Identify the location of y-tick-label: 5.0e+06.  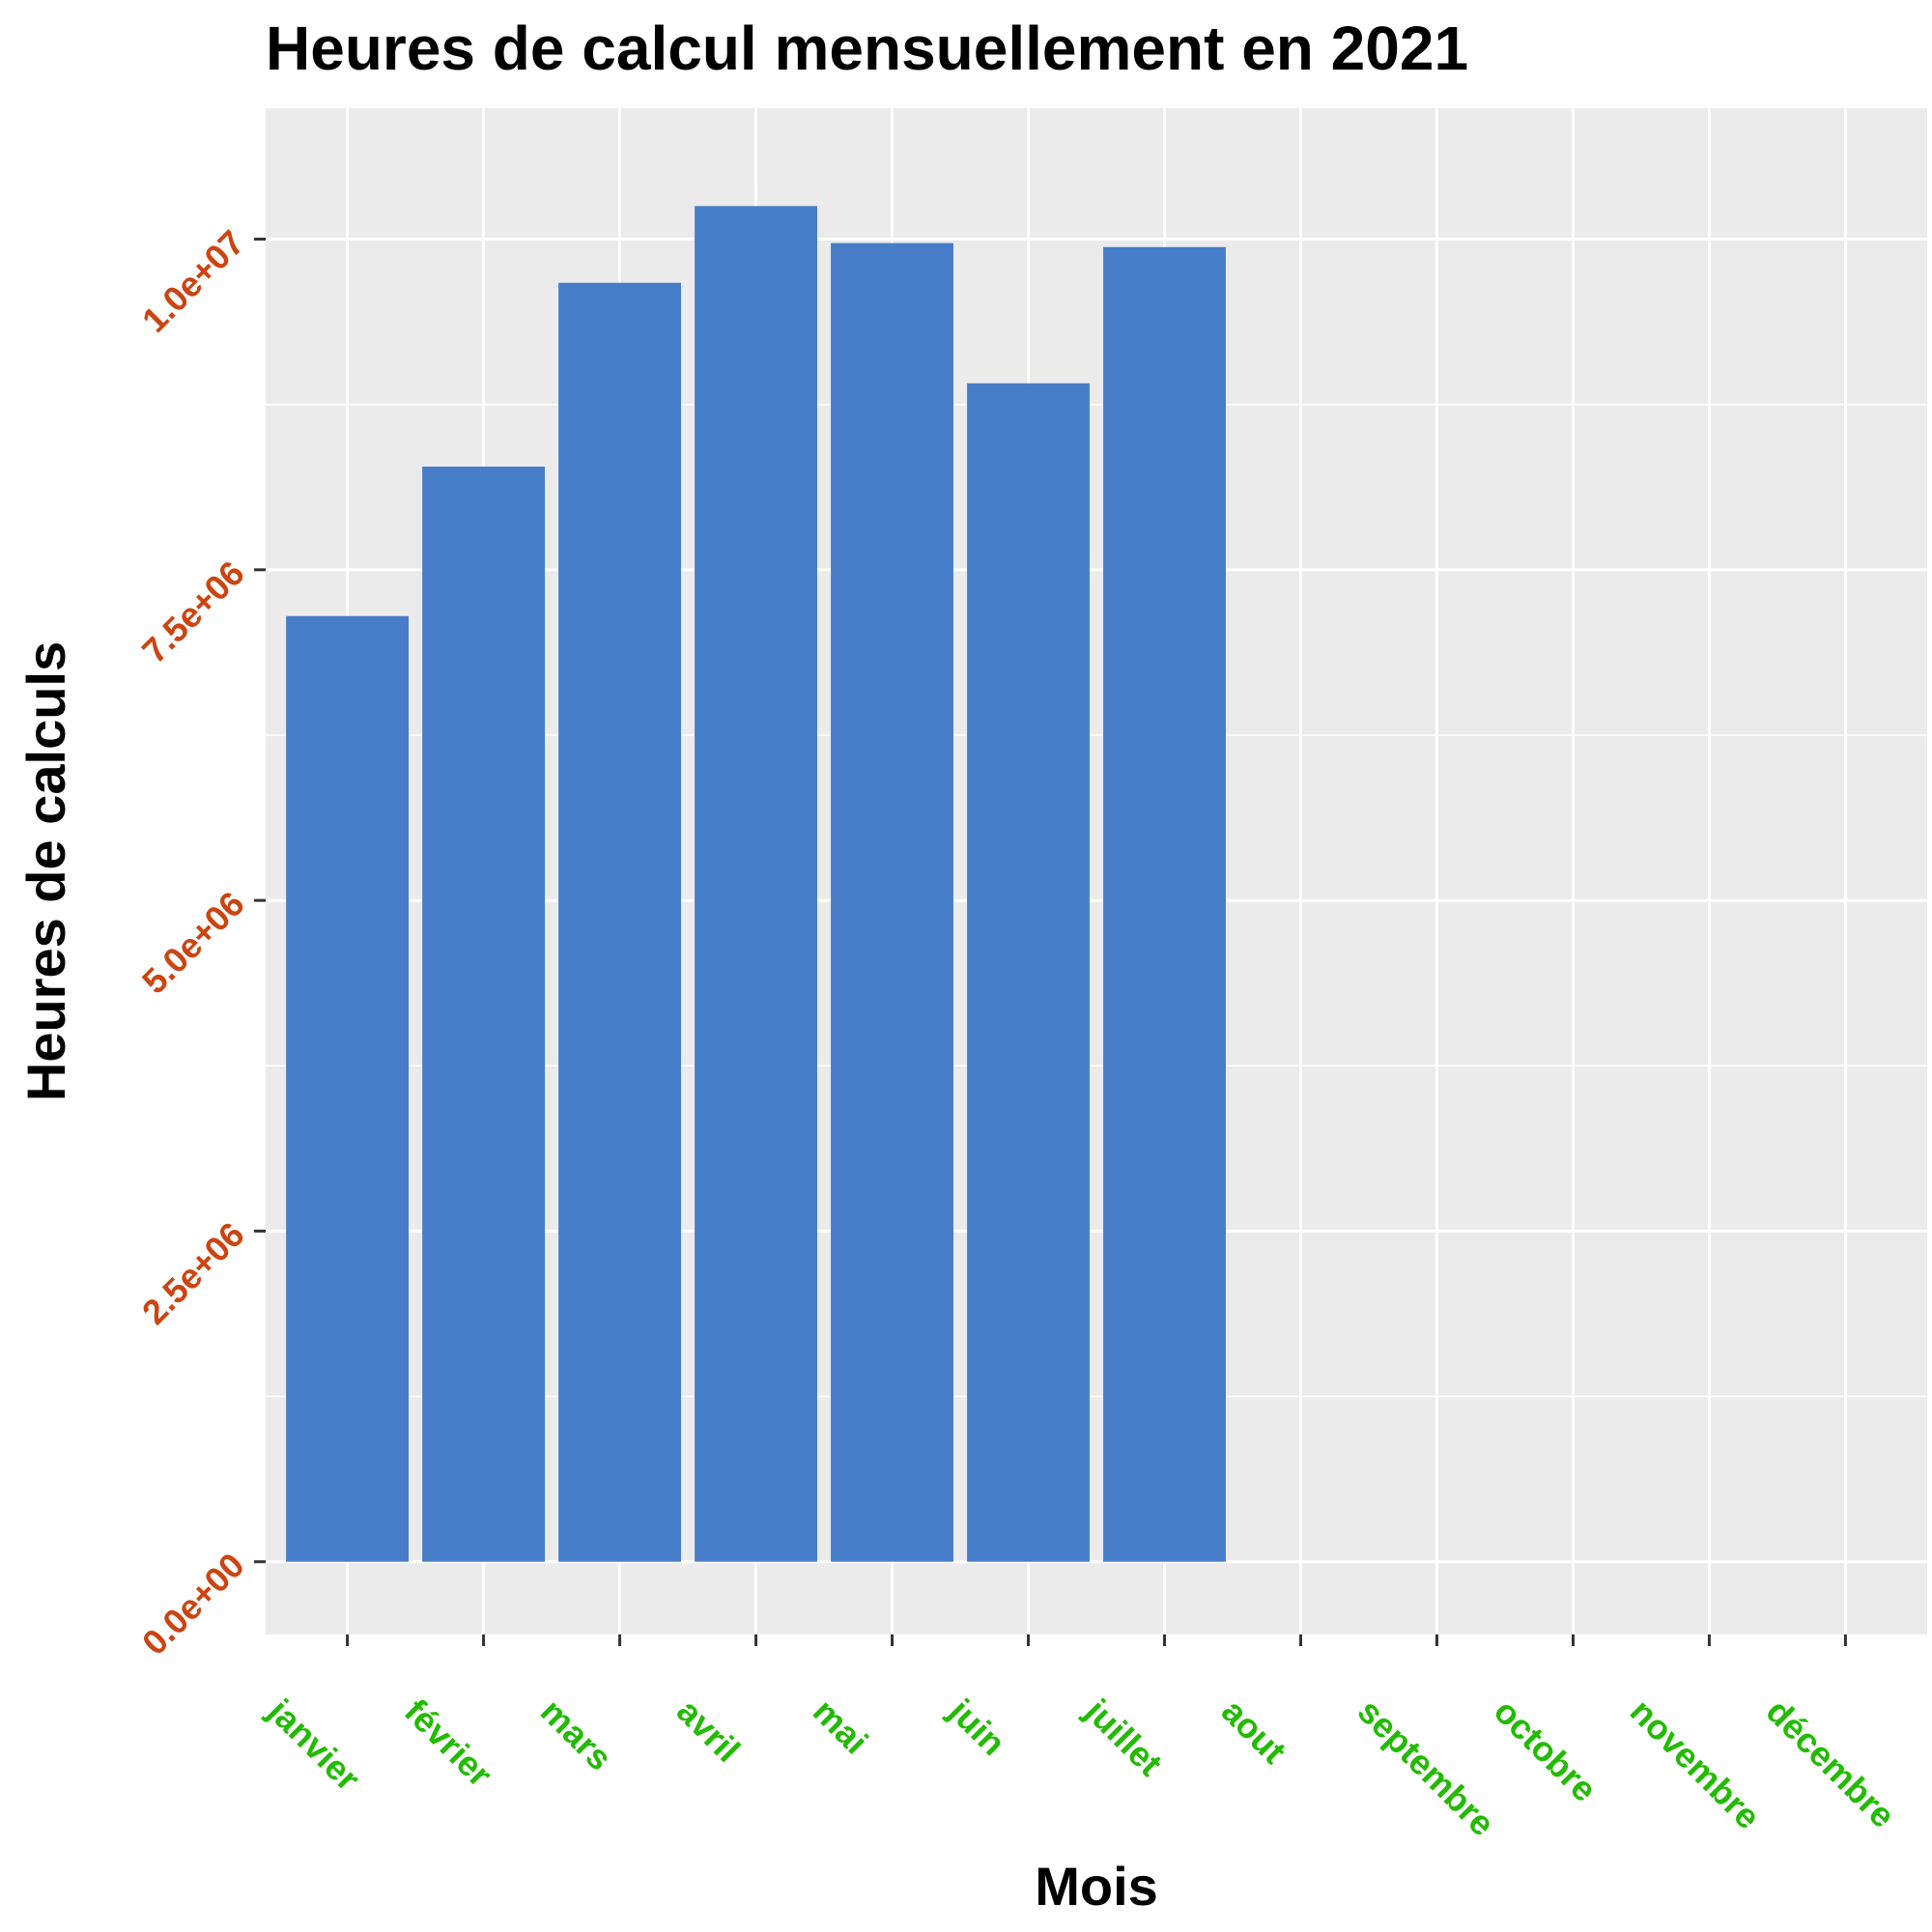
(193, 943).